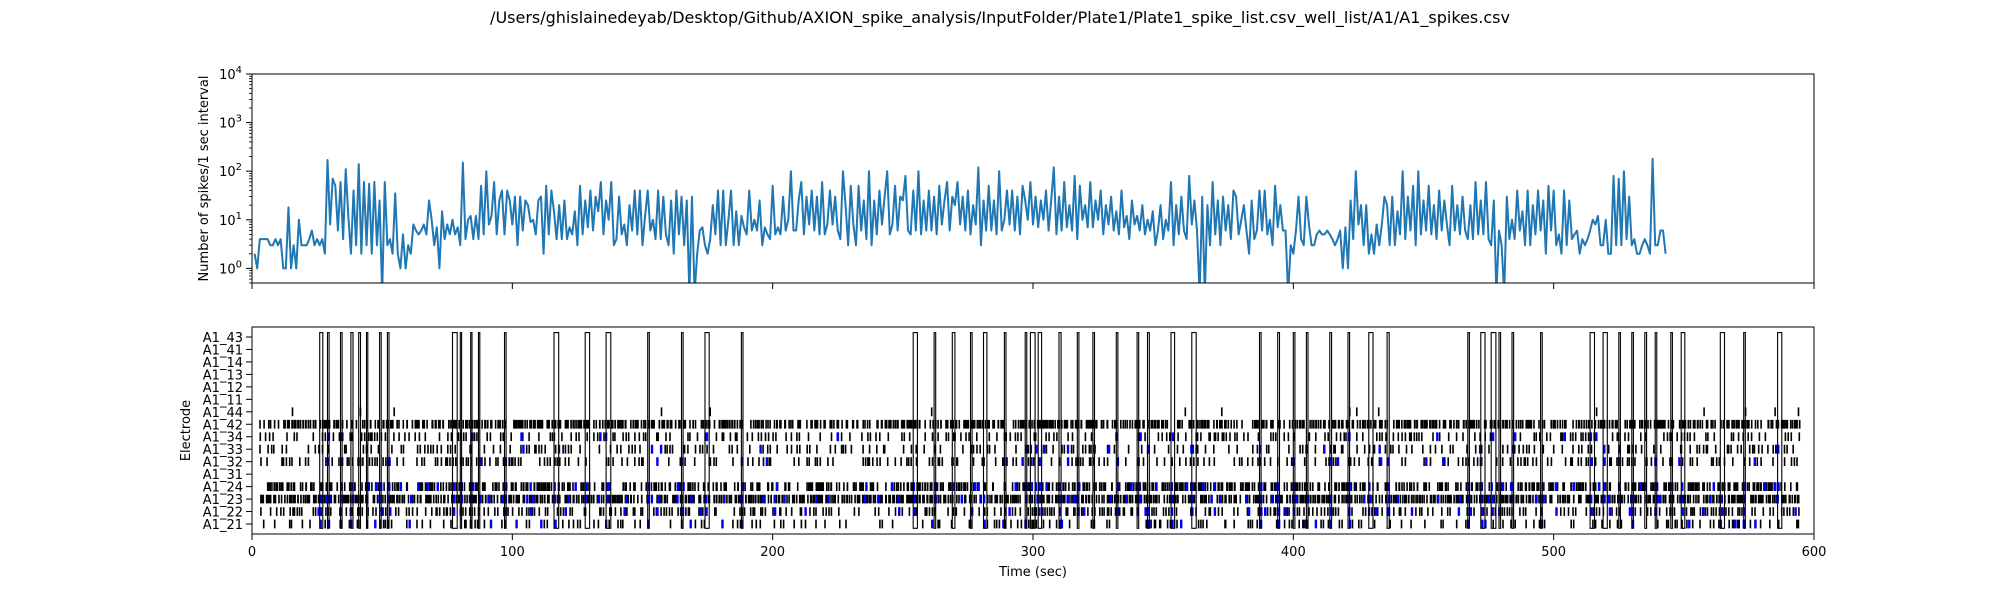 The width and height of the screenshot is (2000, 600). Describe the element at coordinates (223, 500) in the screenshot. I see `raster-electrode-label: A1_23` at that location.